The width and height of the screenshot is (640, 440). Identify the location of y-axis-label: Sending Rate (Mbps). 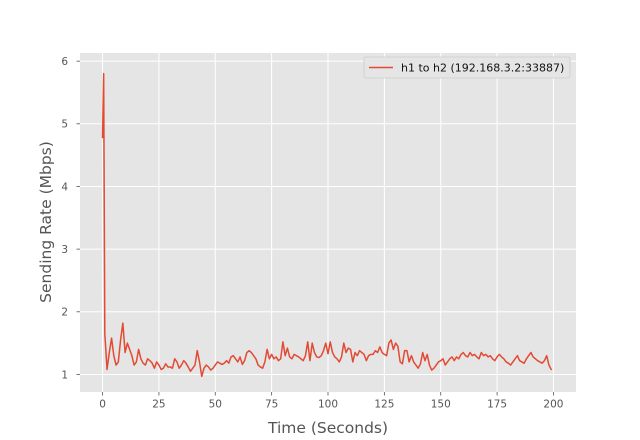
(46, 222).